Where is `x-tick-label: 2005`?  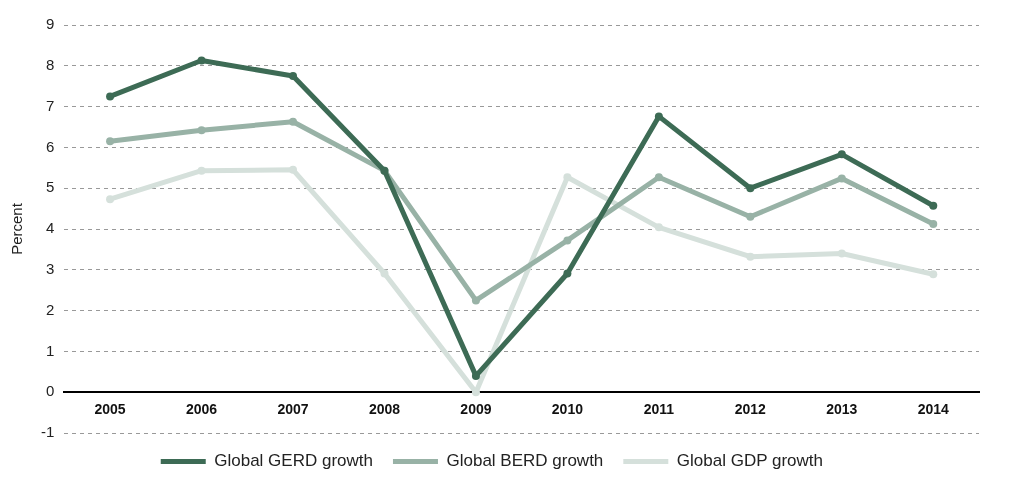
x-tick-label: 2005 is located at coordinates (110, 409).